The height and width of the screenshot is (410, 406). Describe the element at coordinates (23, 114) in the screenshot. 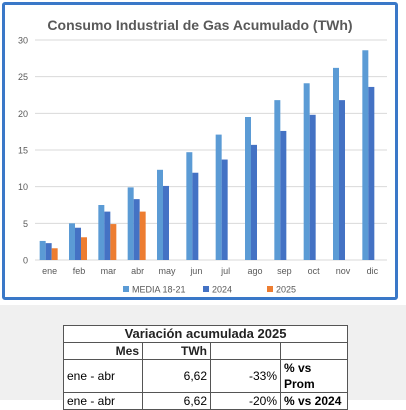

I see `y-tick-label: 20` at that location.